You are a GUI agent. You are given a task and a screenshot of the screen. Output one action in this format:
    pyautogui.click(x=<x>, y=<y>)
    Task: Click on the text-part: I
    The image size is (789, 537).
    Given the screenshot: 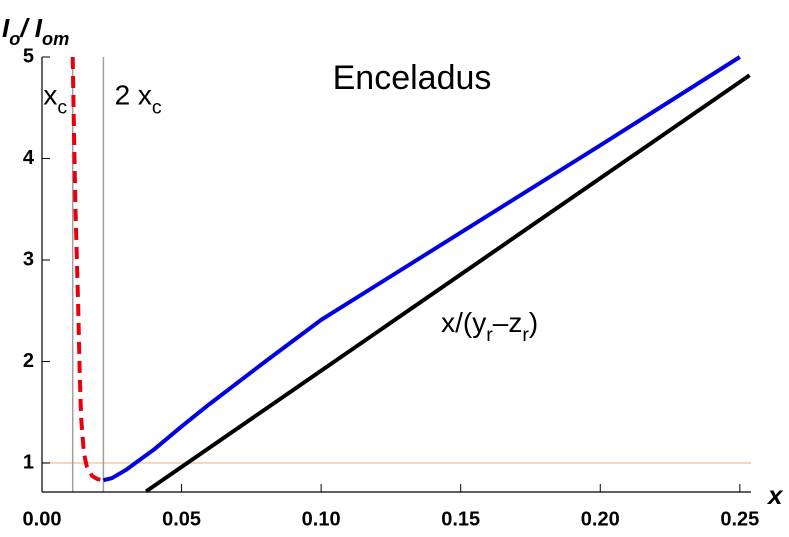 What is the action you would take?
    pyautogui.click(x=6, y=28)
    